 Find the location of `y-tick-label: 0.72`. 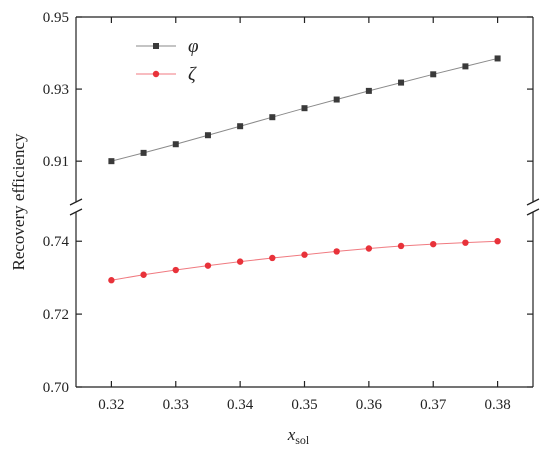

y-tick-label: 0.72 is located at coordinates (56, 315).